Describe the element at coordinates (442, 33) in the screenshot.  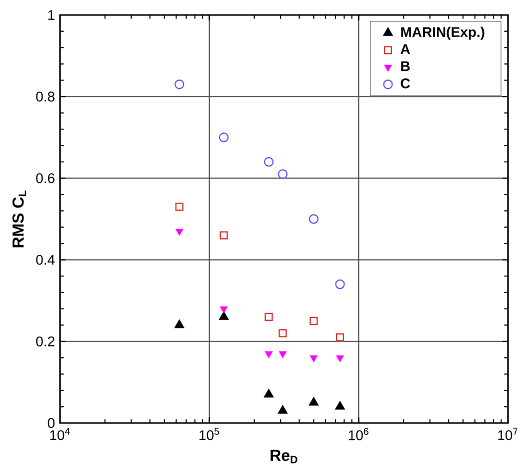
I see `legend-label: MARIN(Exp.)` at that location.